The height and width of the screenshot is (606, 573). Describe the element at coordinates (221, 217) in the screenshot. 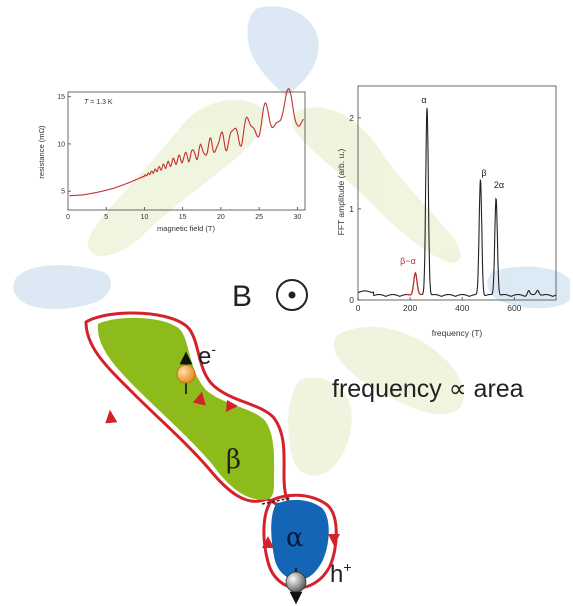

I see `x-tick-label: 20` at that location.